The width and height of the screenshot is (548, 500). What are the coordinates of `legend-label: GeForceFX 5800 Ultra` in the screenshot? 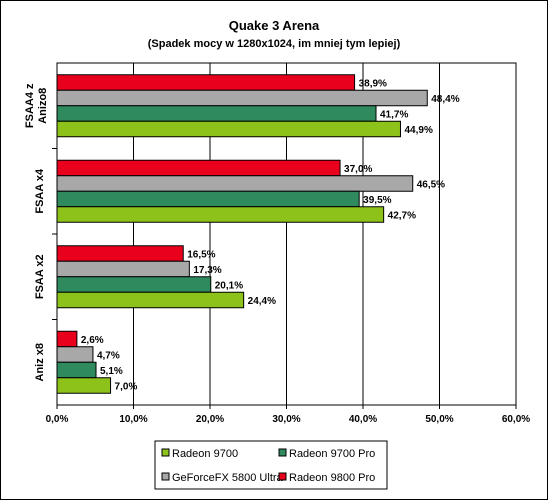 It's located at (228, 478).